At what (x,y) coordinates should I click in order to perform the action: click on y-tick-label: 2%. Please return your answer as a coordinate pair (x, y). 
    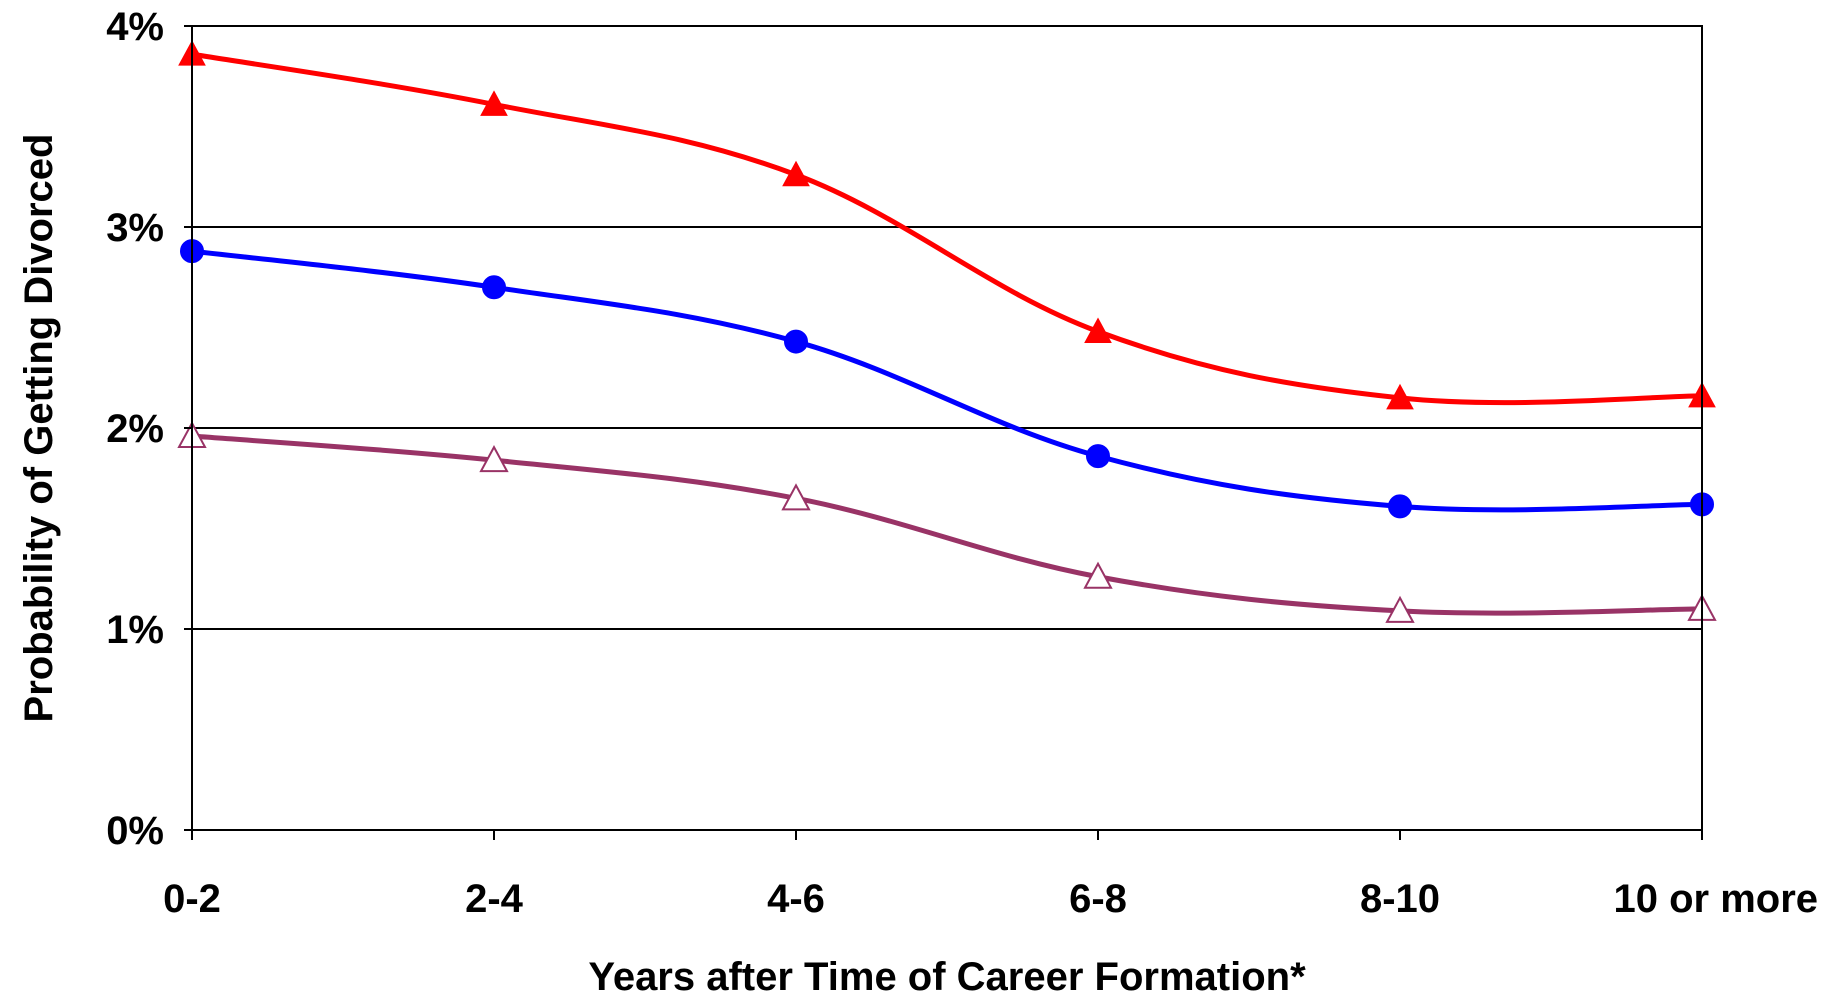
    Looking at the image, I should click on (135, 429).